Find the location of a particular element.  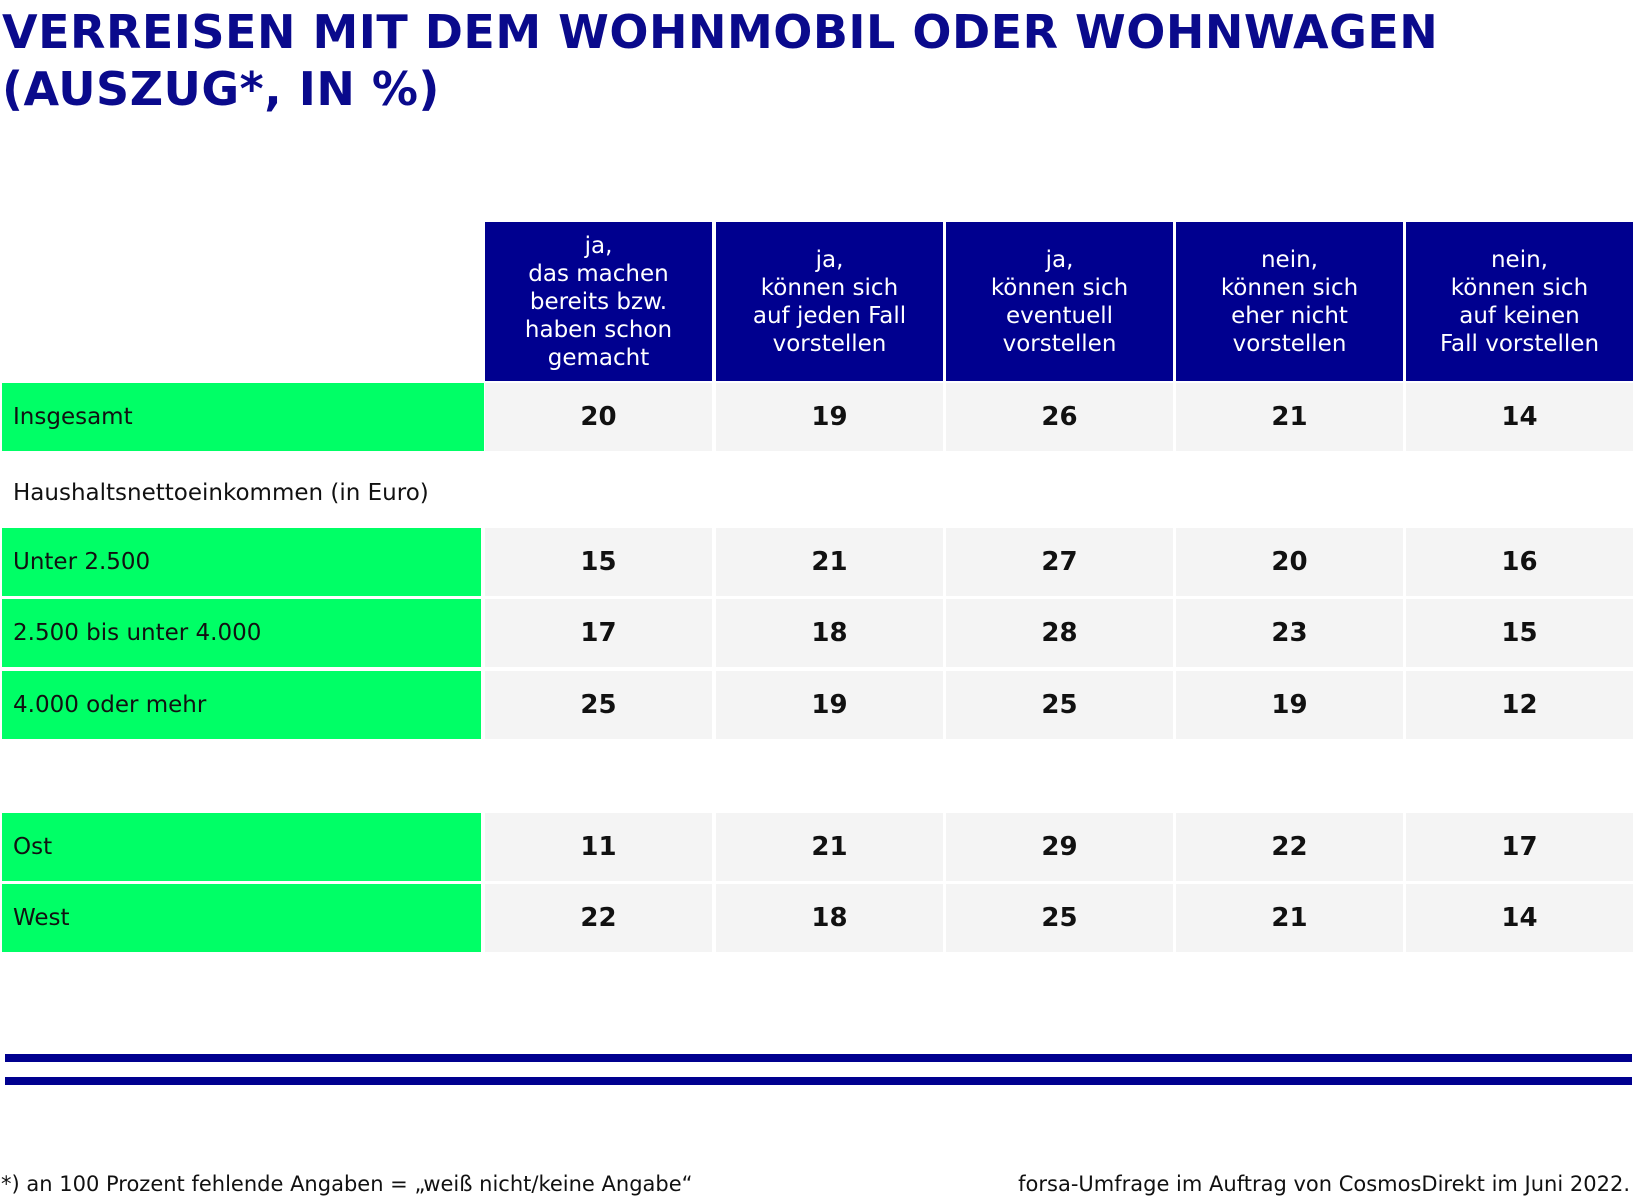

table-row: 2.500 bis unter 4.000 17 18 28 23 15 is located at coordinates (817, 633).